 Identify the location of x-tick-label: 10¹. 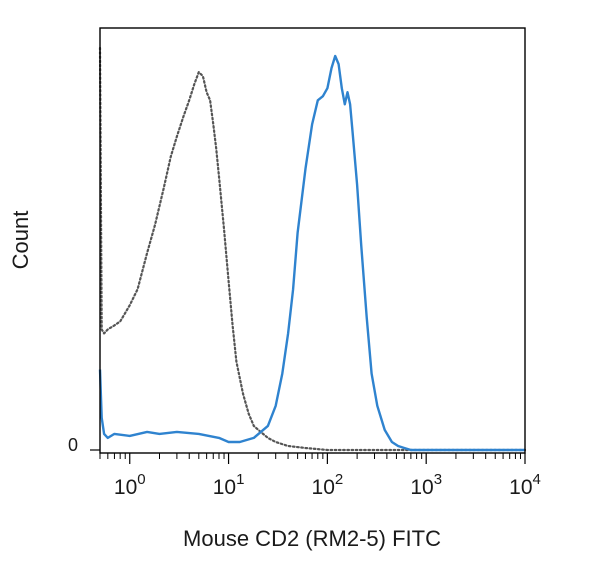
(229, 485).